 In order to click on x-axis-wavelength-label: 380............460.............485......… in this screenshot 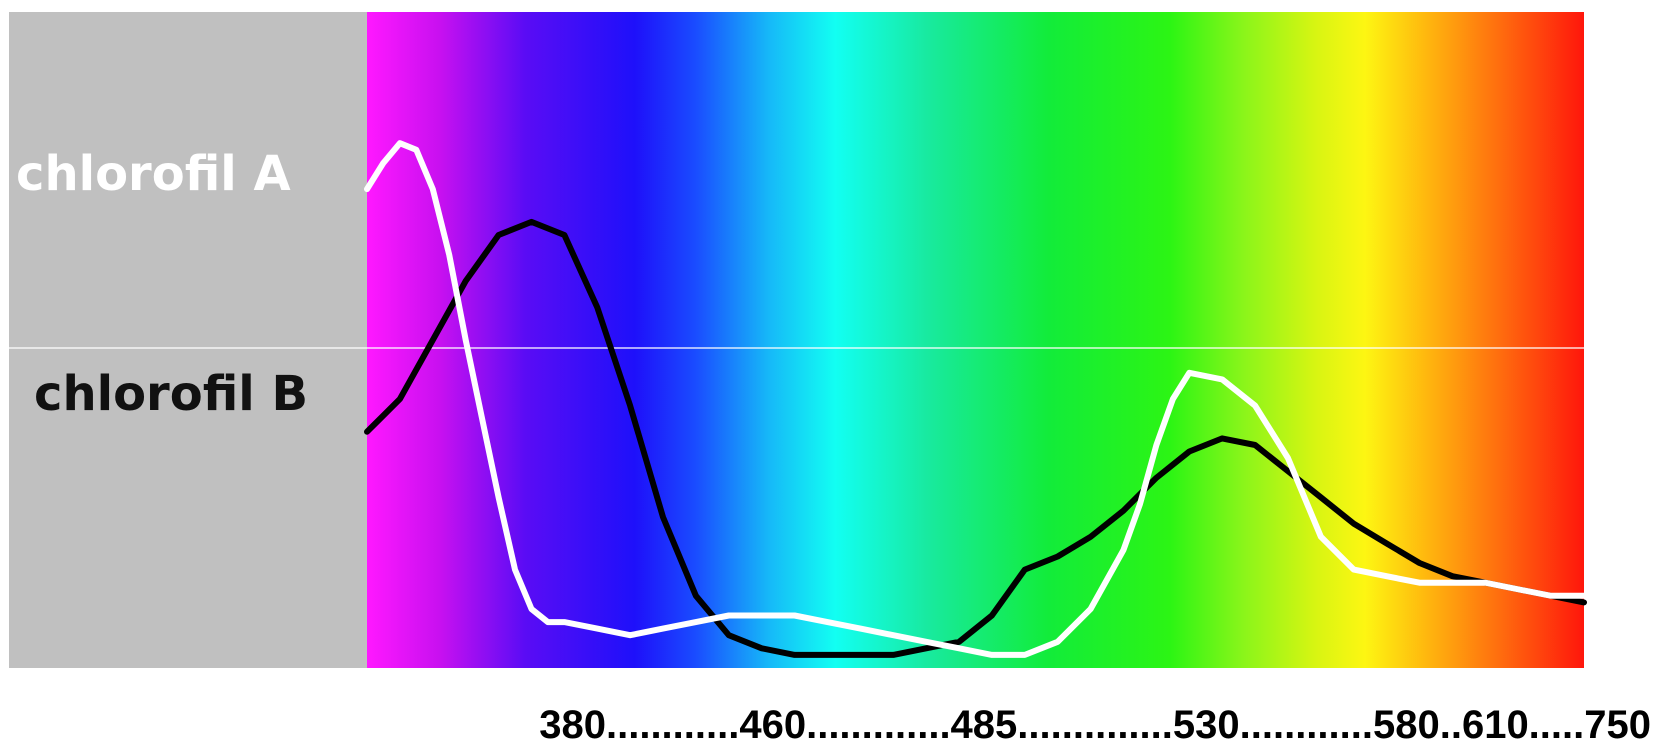, I will do `click(1095, 722)`.